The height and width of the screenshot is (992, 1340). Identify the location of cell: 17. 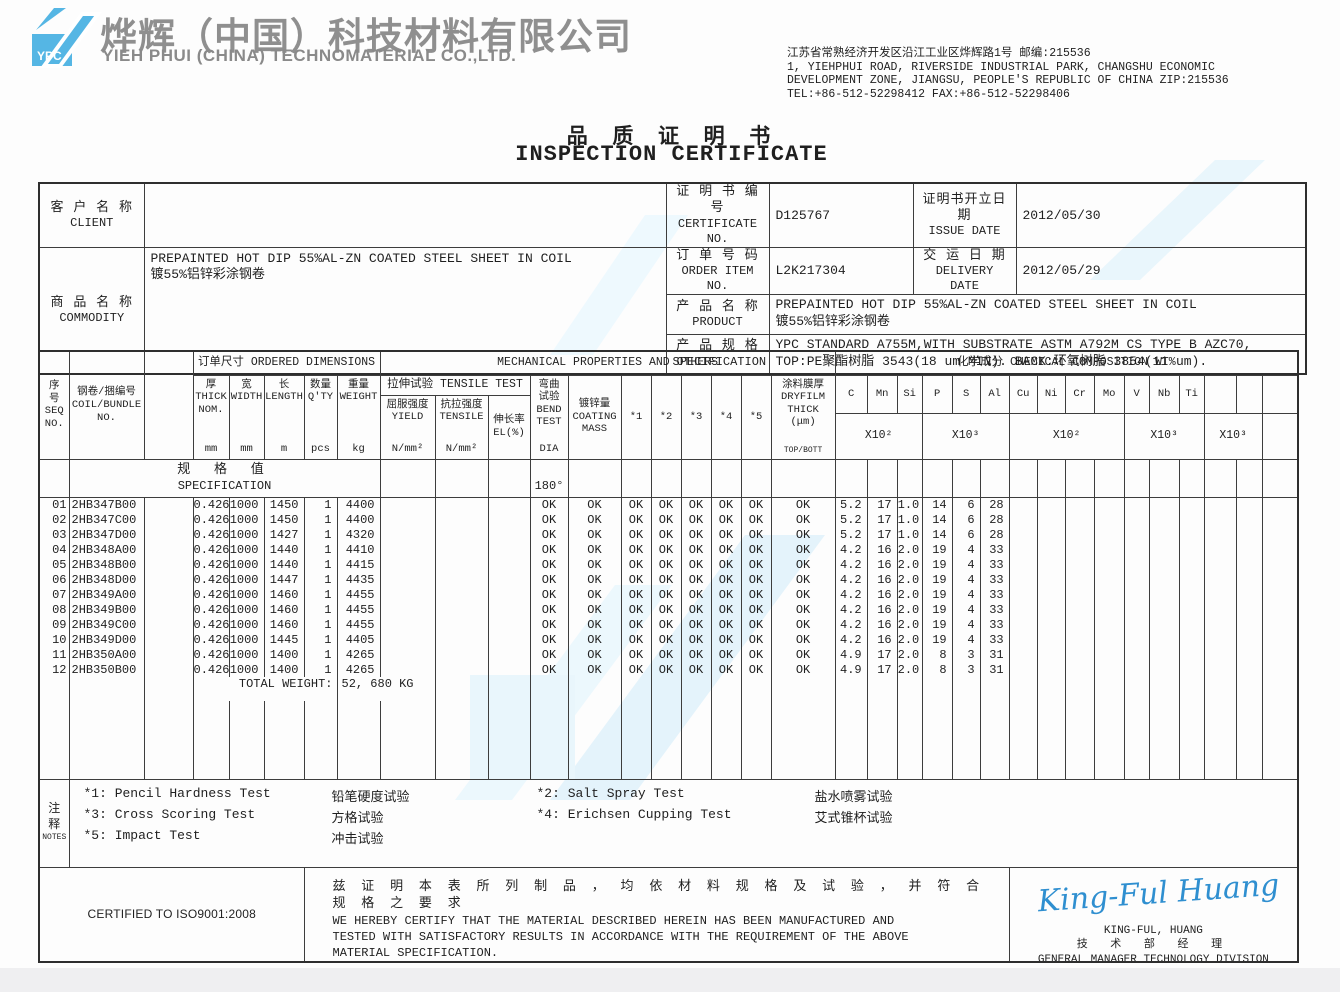
(882, 669).